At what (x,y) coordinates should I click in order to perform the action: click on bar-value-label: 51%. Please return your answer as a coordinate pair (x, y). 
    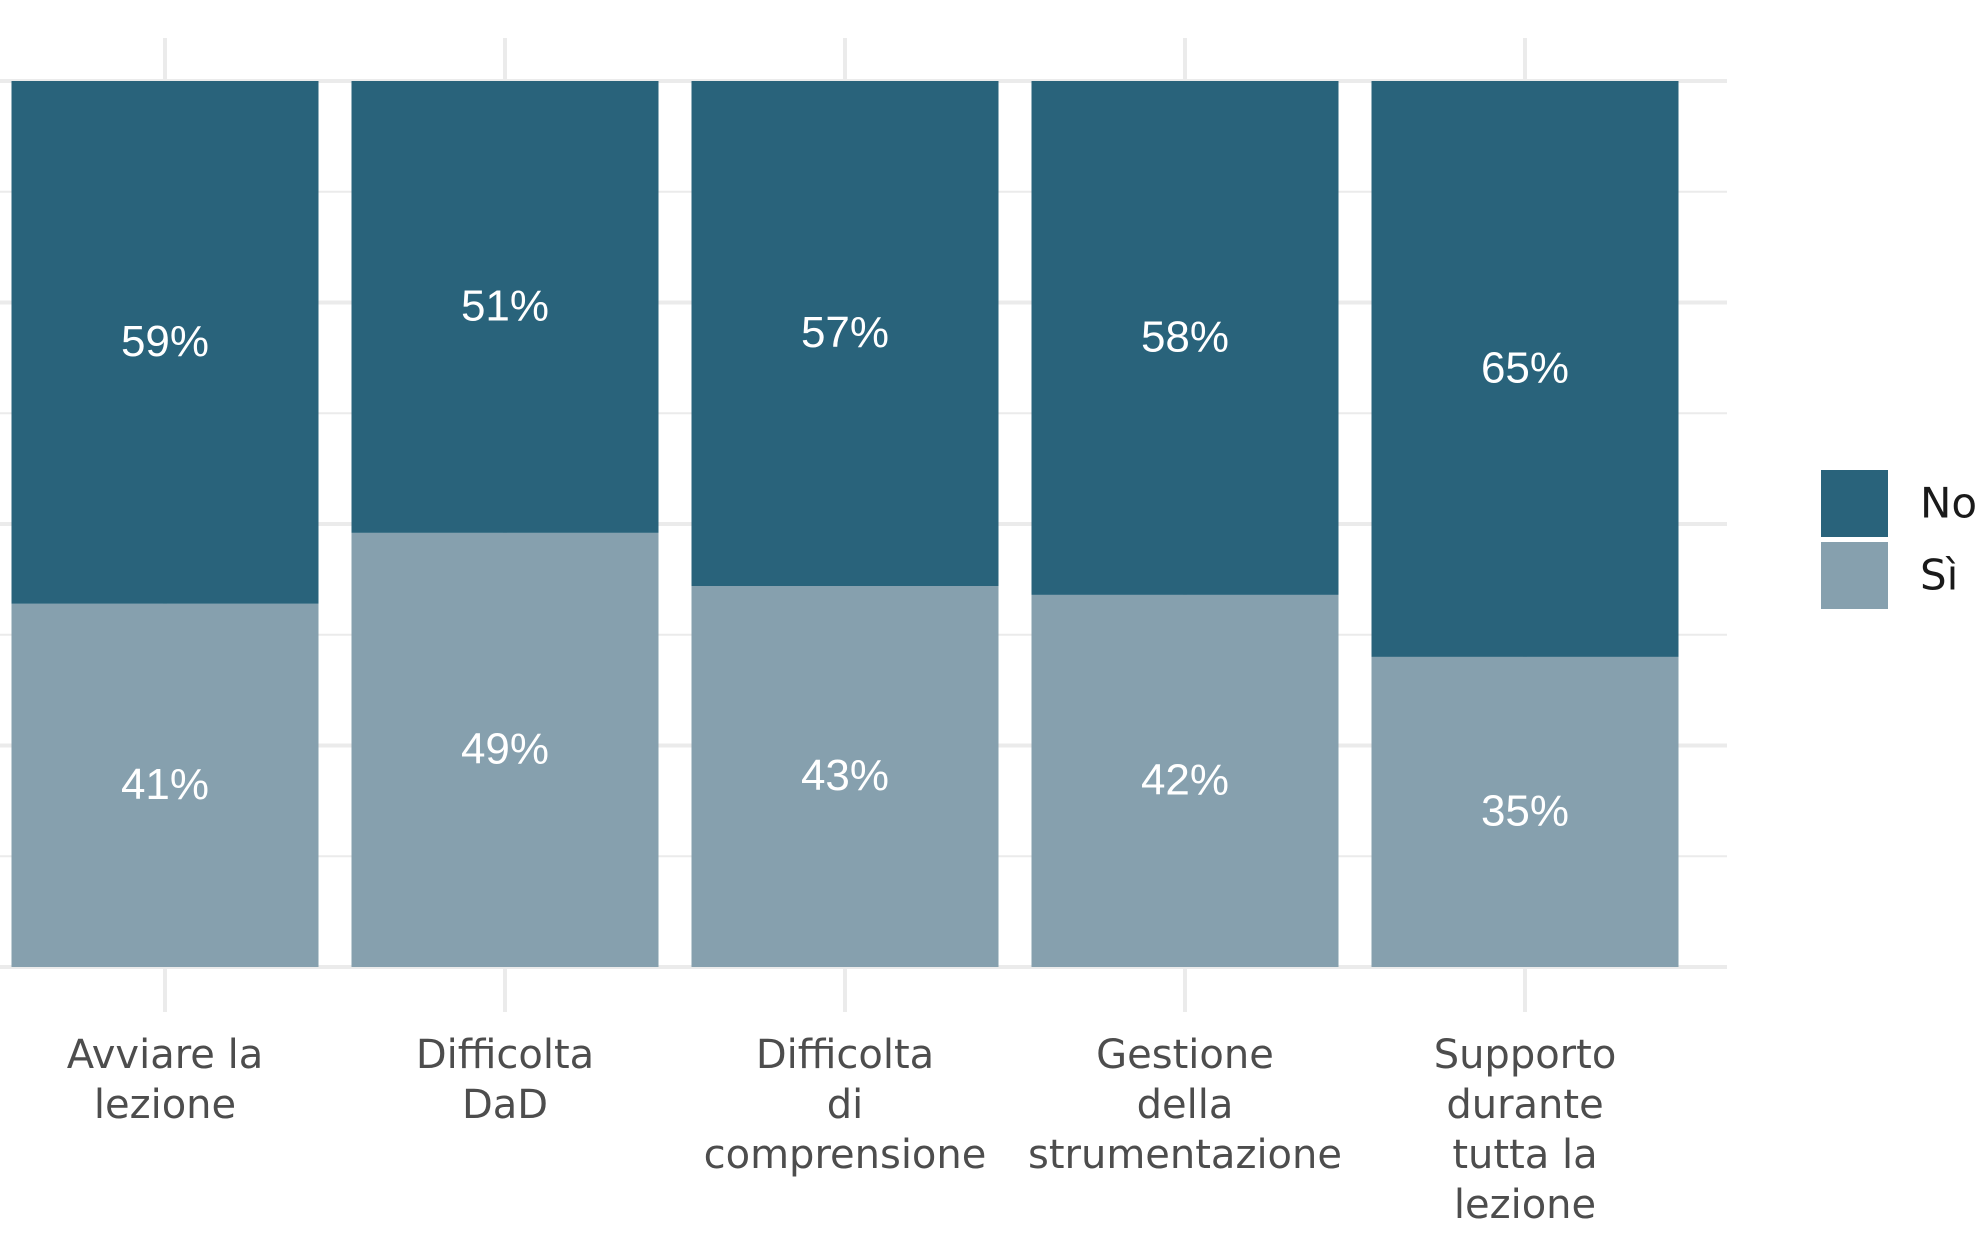
    Looking at the image, I should click on (505, 306).